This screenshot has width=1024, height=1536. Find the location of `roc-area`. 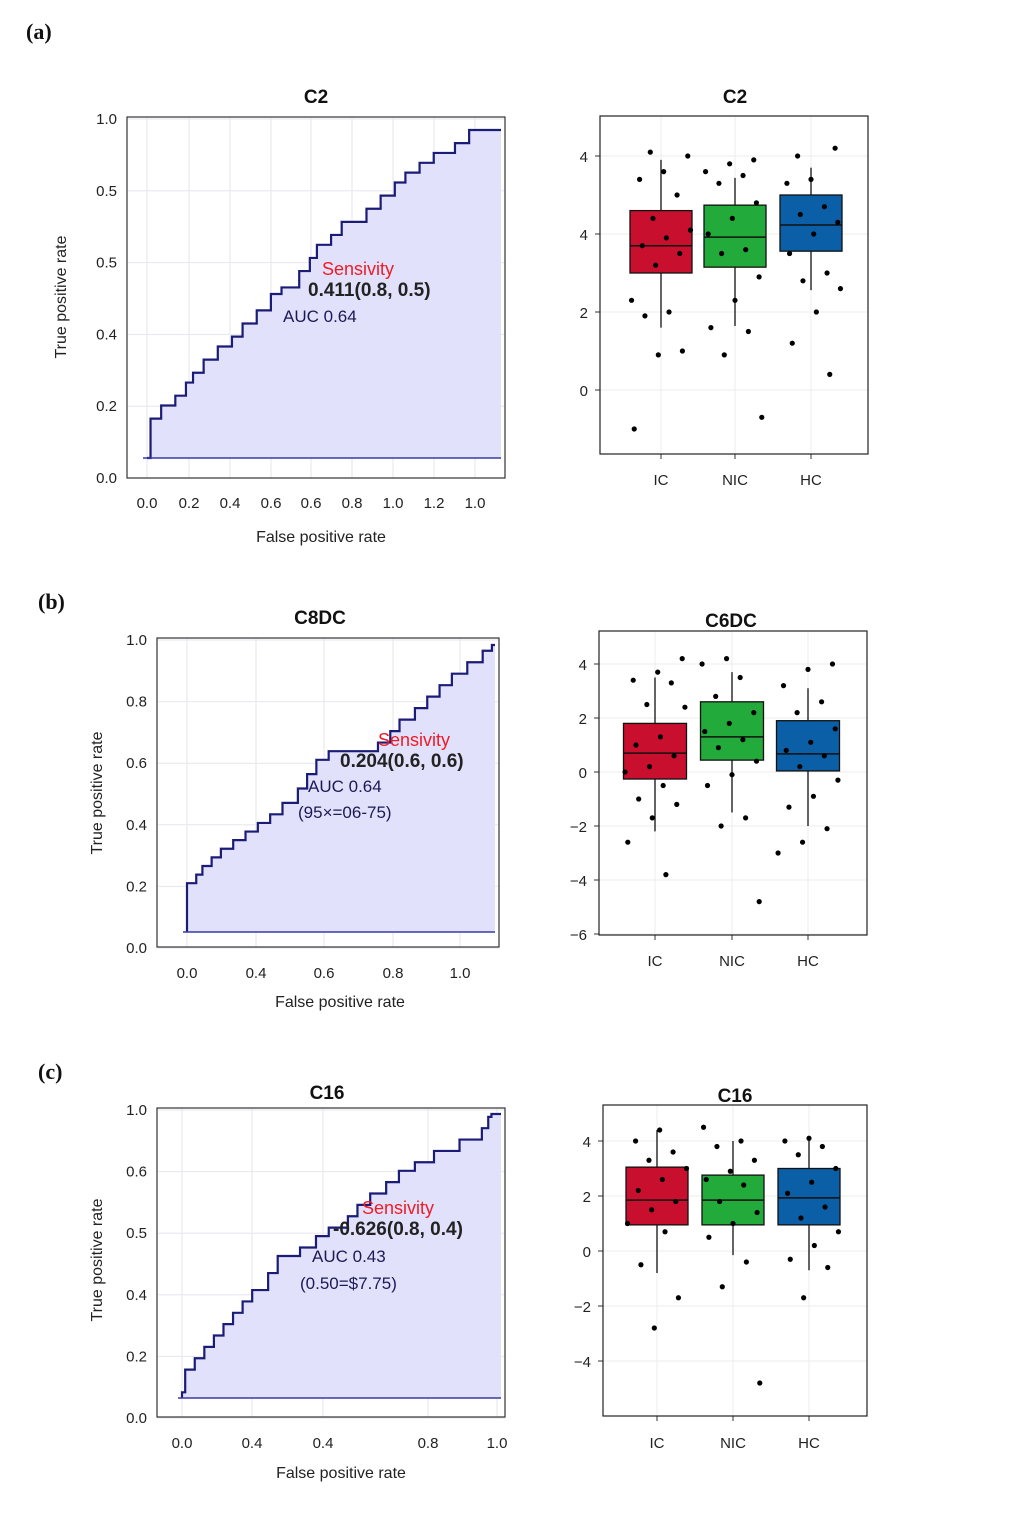

roc-area is located at coordinates (341, 788).